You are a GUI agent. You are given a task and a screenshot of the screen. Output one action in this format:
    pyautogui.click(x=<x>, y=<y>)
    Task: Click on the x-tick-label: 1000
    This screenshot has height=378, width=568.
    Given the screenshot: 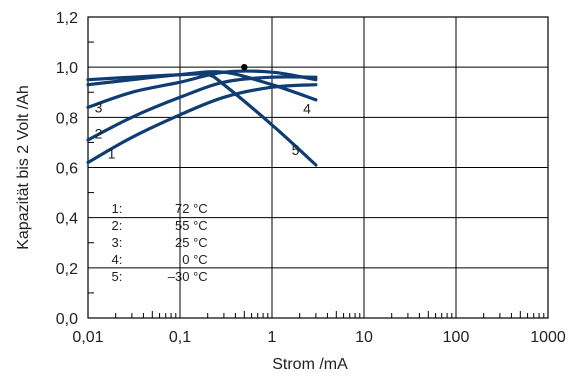 What is the action you would take?
    pyautogui.click(x=548, y=337)
    